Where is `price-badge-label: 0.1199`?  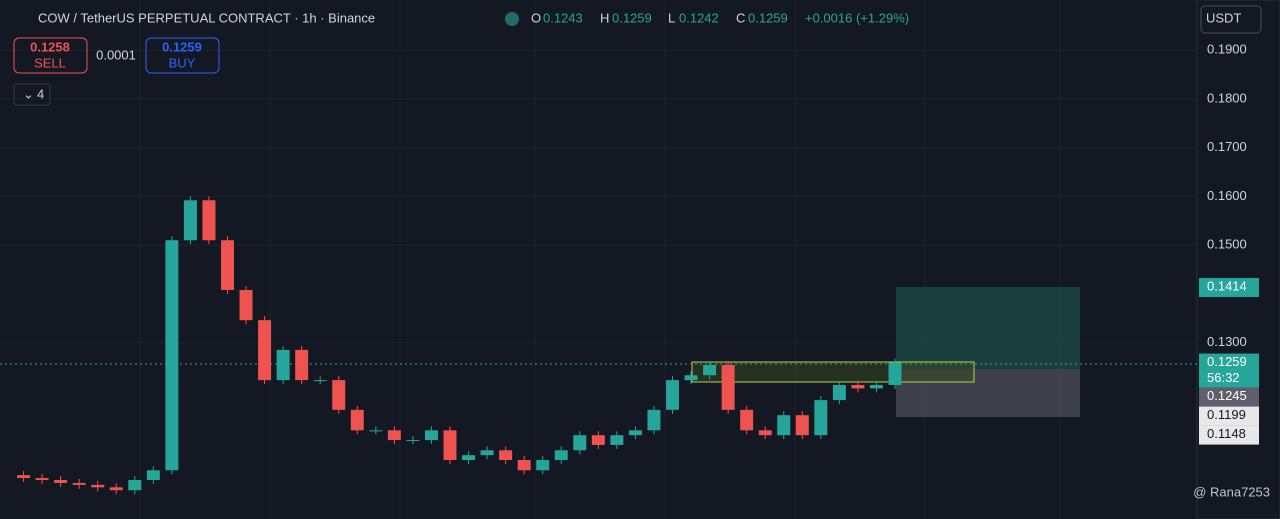 price-badge-label: 0.1199 is located at coordinates (1226, 414).